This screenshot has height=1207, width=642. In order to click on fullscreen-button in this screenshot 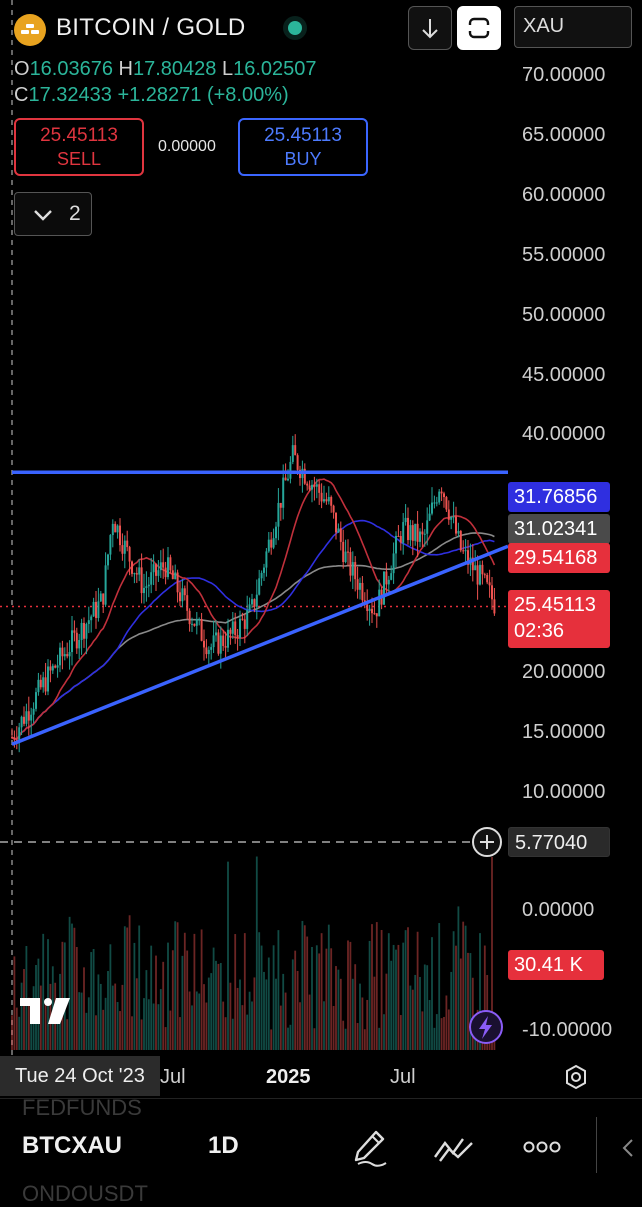, I will do `click(479, 28)`.